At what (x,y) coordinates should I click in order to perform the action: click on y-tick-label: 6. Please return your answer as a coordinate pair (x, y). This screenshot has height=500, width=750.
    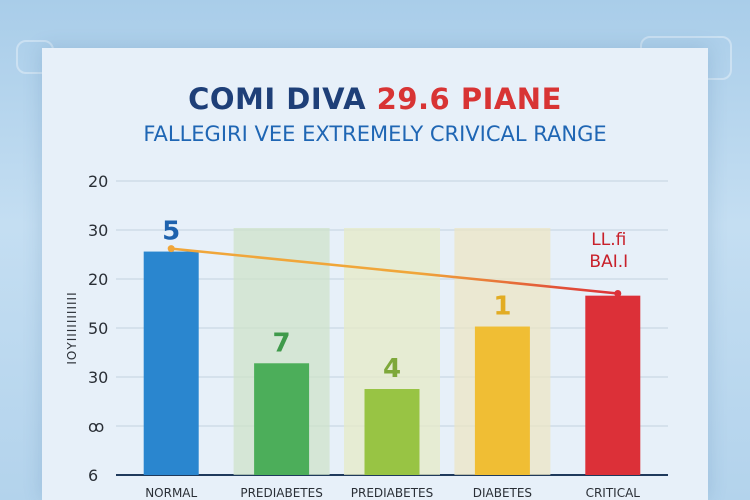
    Looking at the image, I should click on (93, 475).